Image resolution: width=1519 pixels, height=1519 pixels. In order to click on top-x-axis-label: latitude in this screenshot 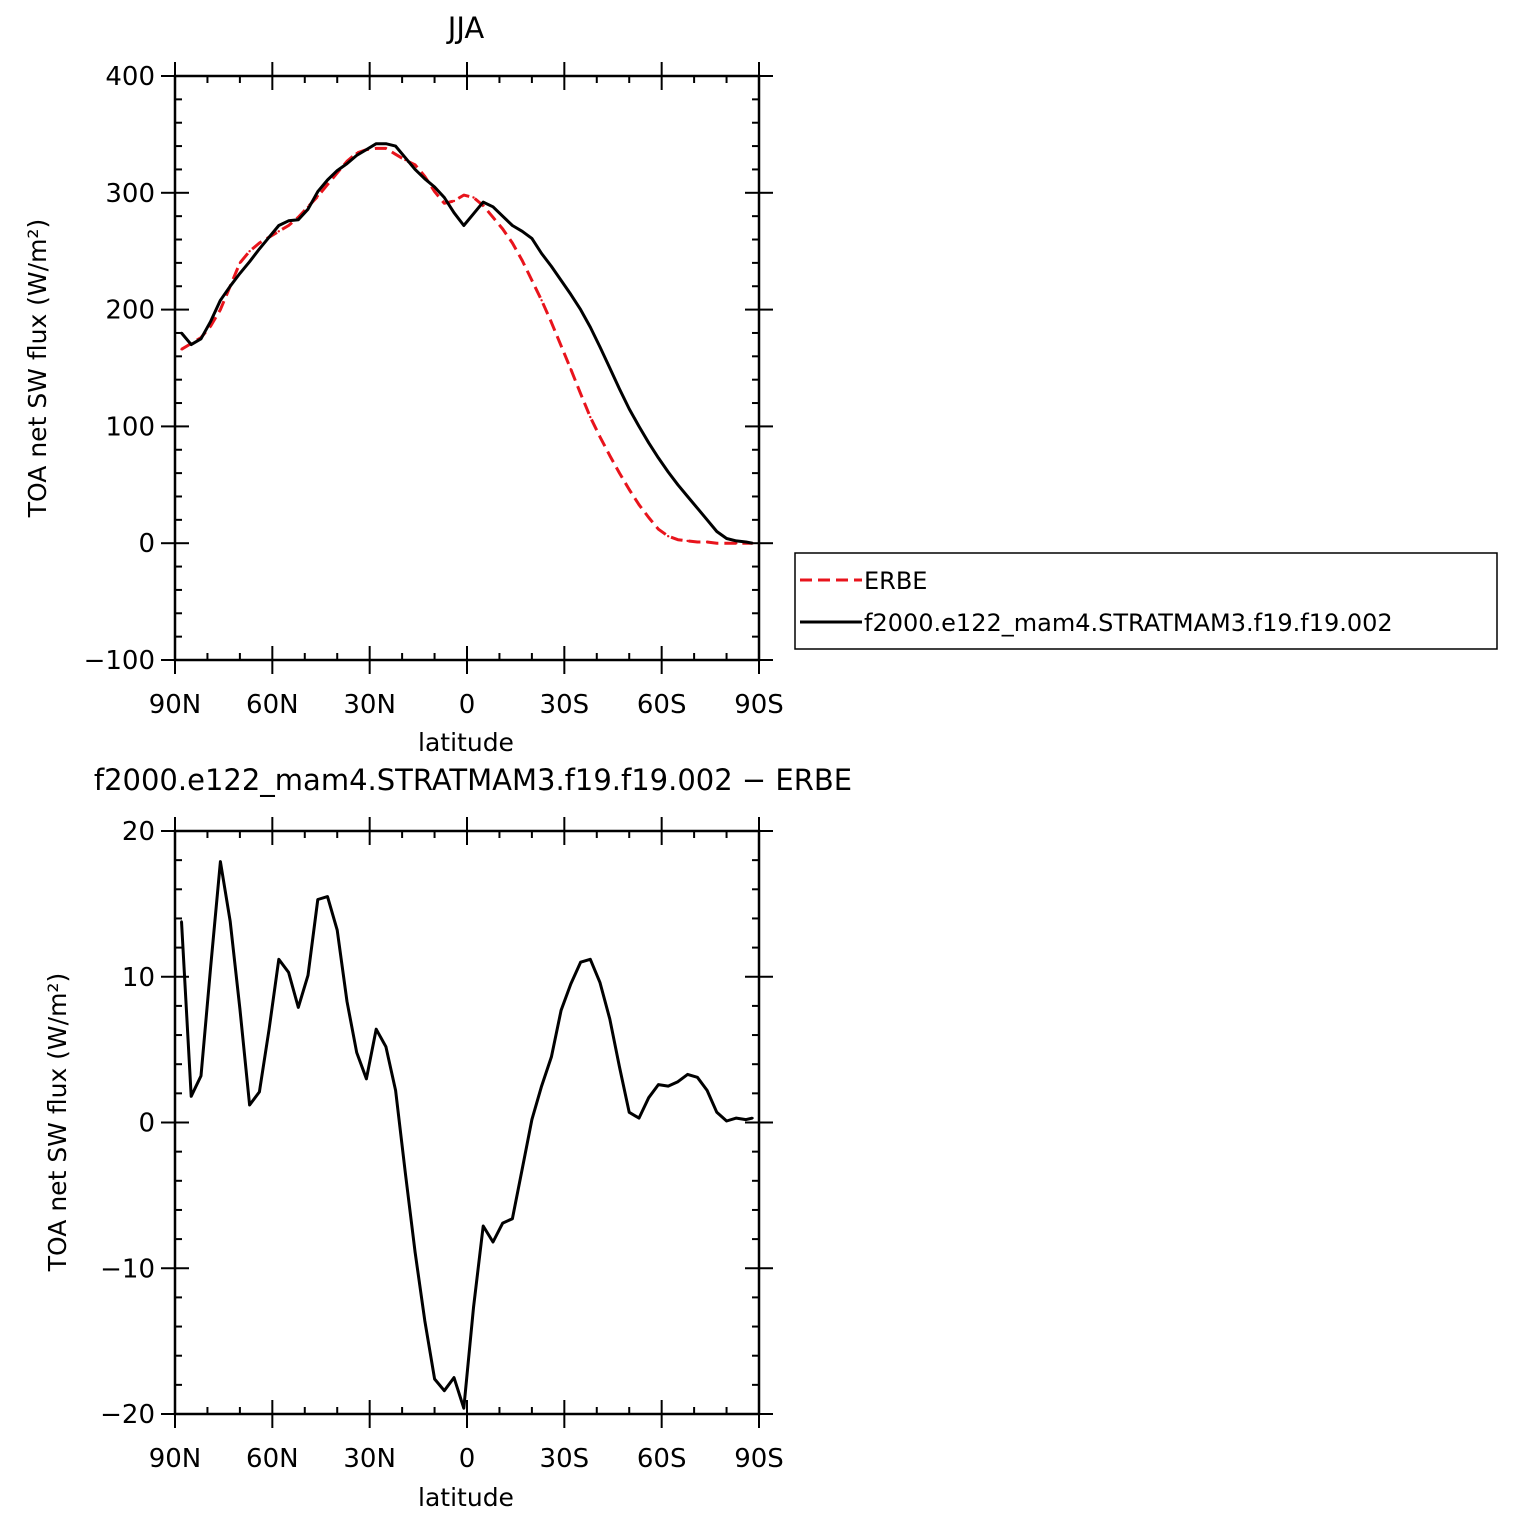, I will do `click(466, 742)`.